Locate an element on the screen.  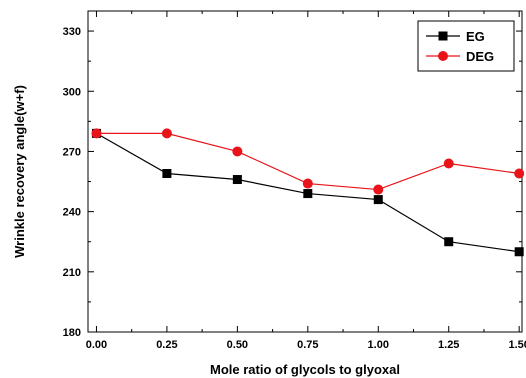
series-deg is located at coordinates (308, 161).